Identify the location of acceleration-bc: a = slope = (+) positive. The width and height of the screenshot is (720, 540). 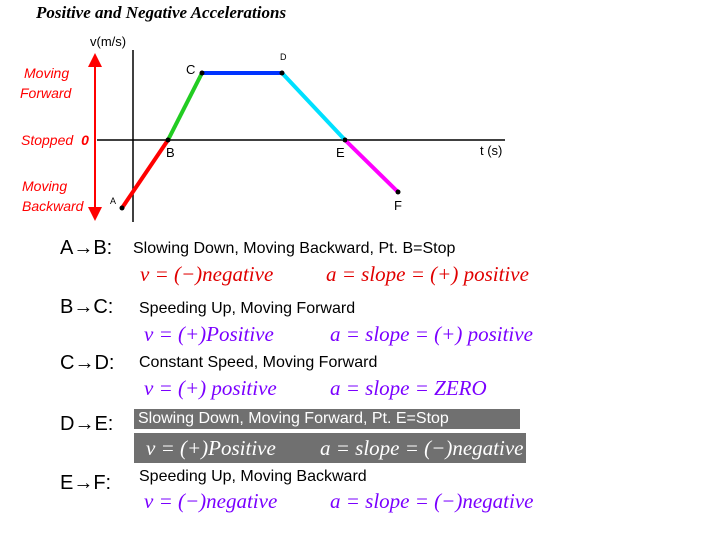
(431, 334).